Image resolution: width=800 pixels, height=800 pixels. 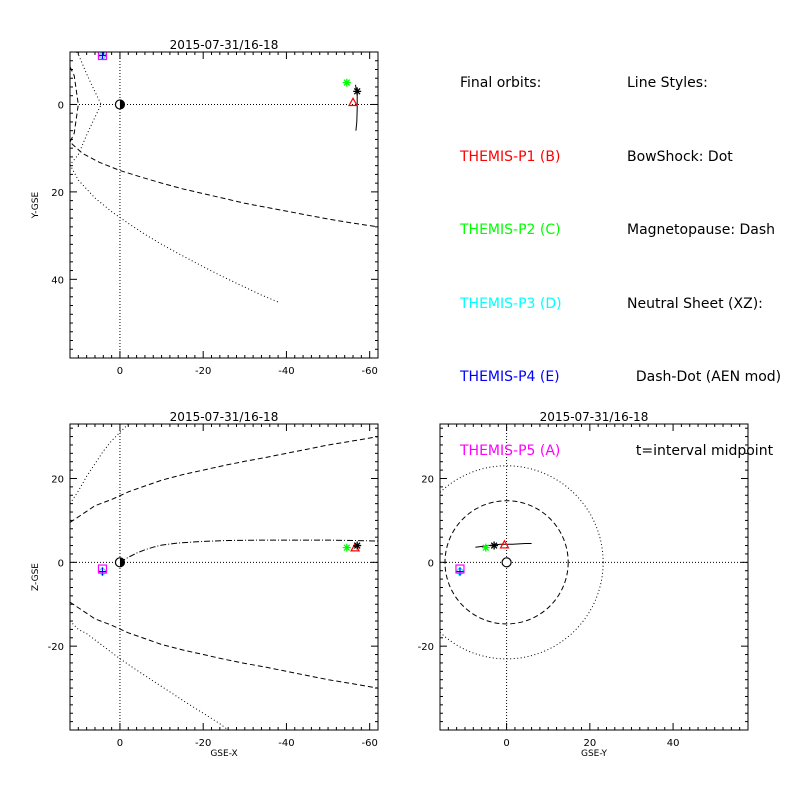 I want to click on yz-y-tick-label: 0, so click(x=431, y=563).